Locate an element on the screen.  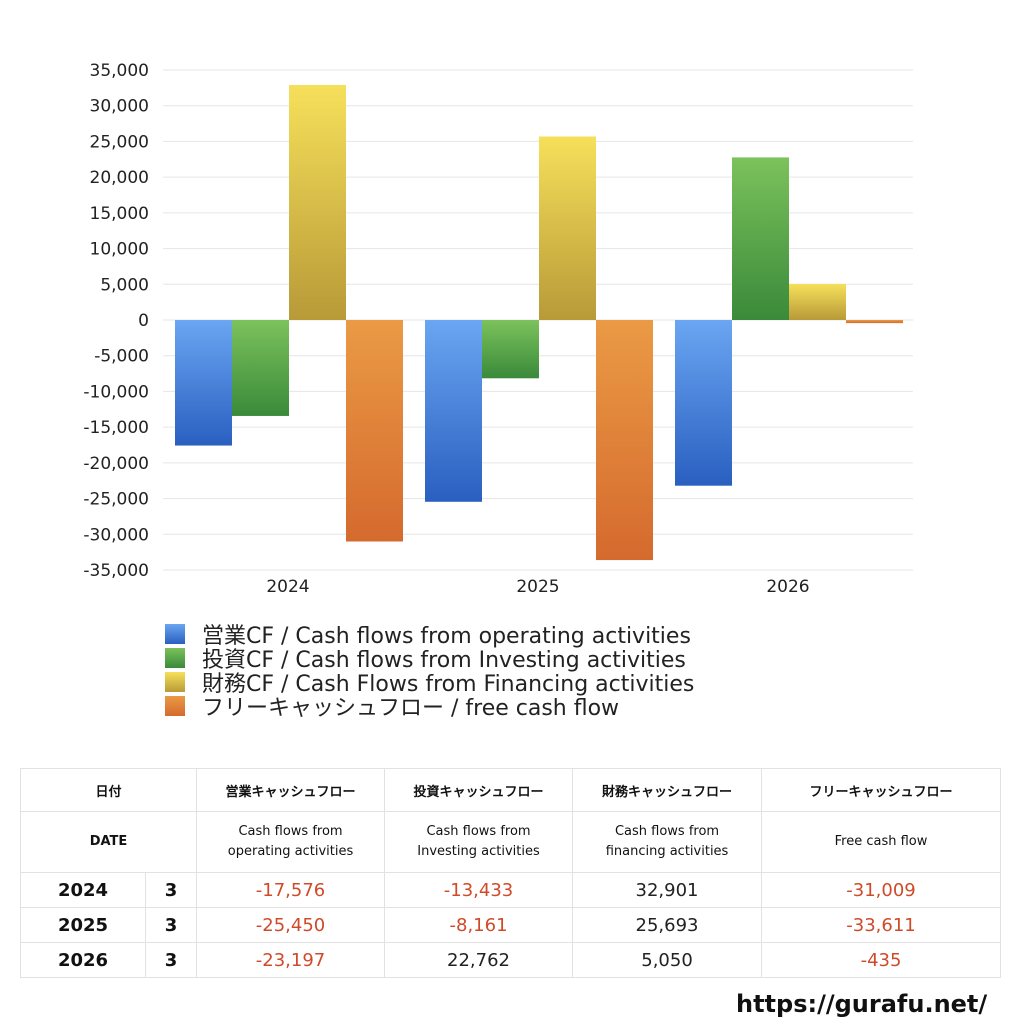
y-tick-label: 25,000 is located at coordinates (119, 142).